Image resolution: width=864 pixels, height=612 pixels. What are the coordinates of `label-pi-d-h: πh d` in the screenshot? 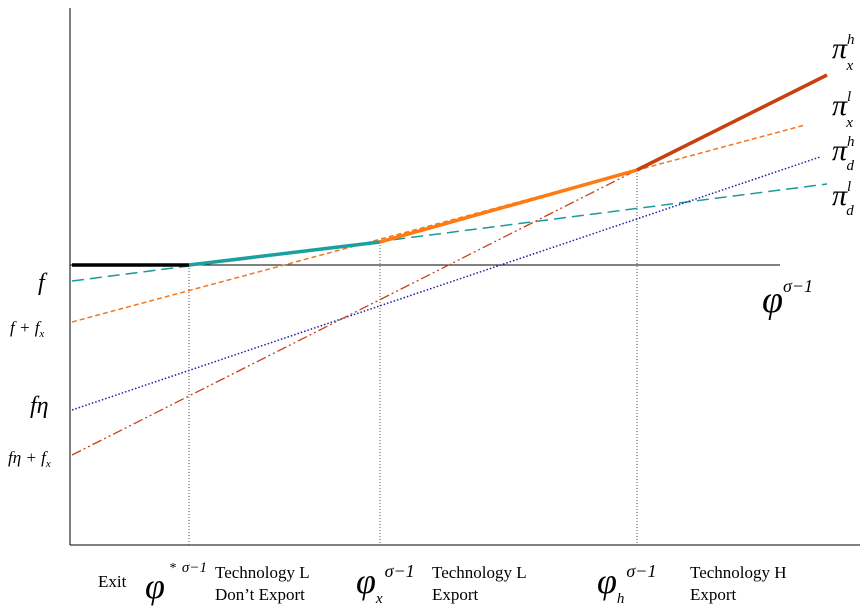 It's located at (843, 154).